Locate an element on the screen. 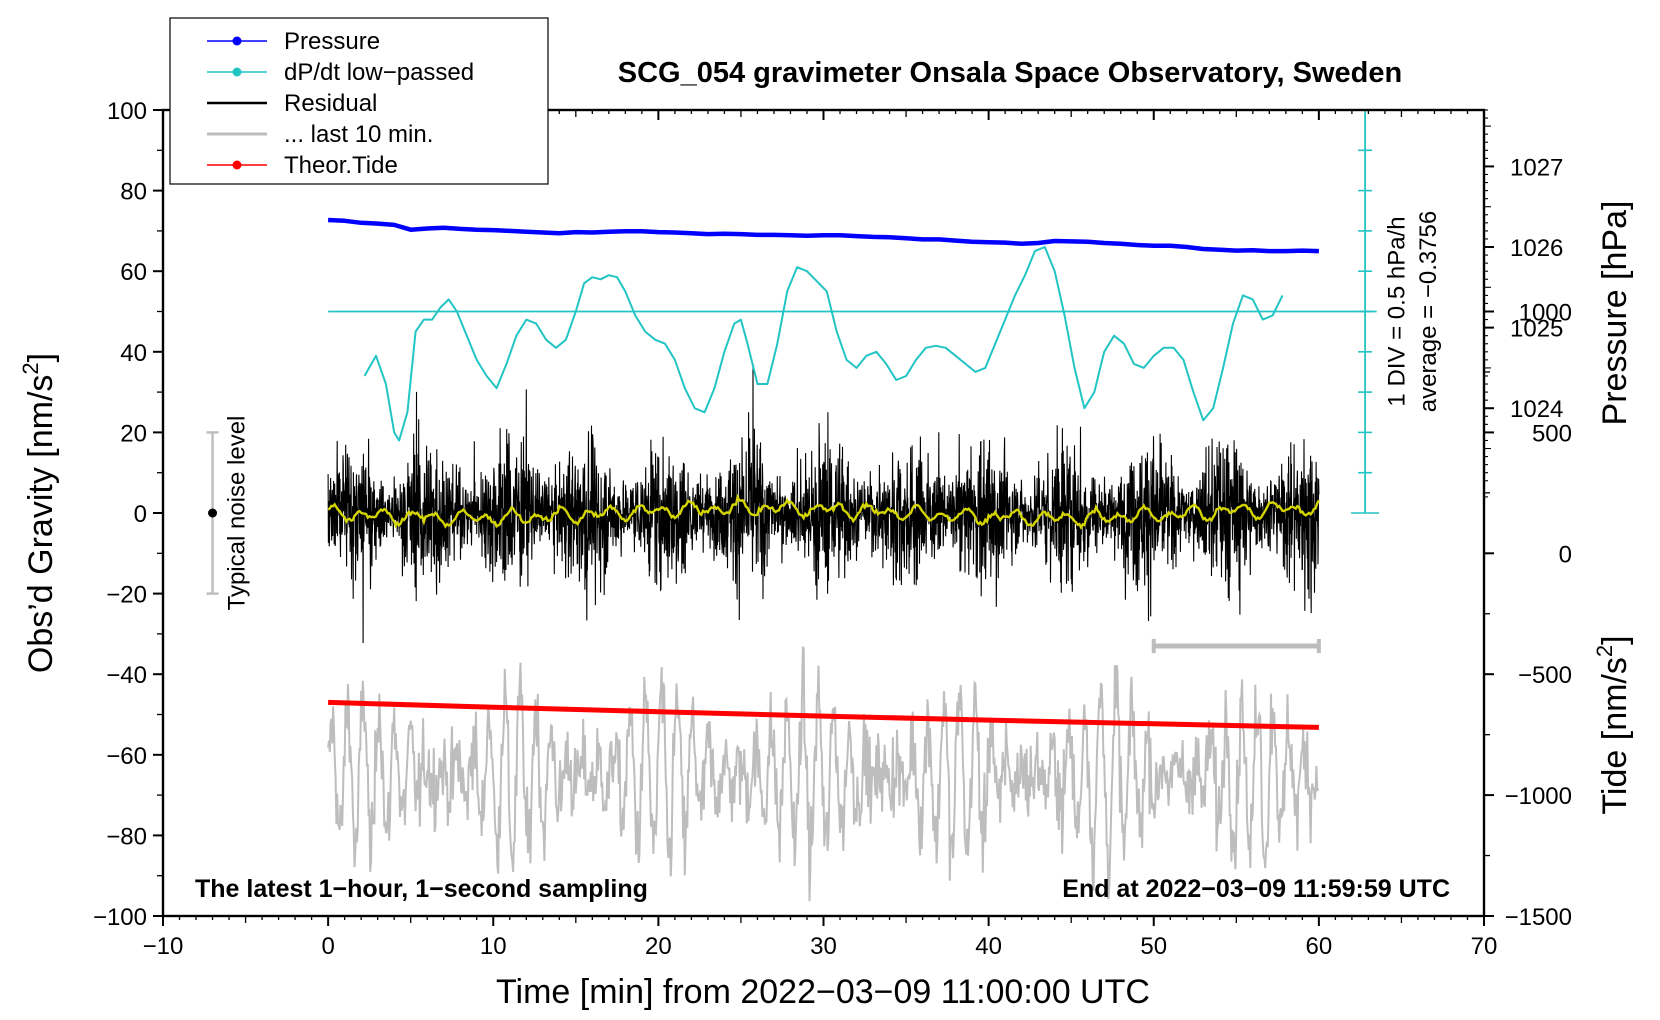 This screenshot has height=1020, width=1660. y-tick-label: 0 is located at coordinates (140, 514).